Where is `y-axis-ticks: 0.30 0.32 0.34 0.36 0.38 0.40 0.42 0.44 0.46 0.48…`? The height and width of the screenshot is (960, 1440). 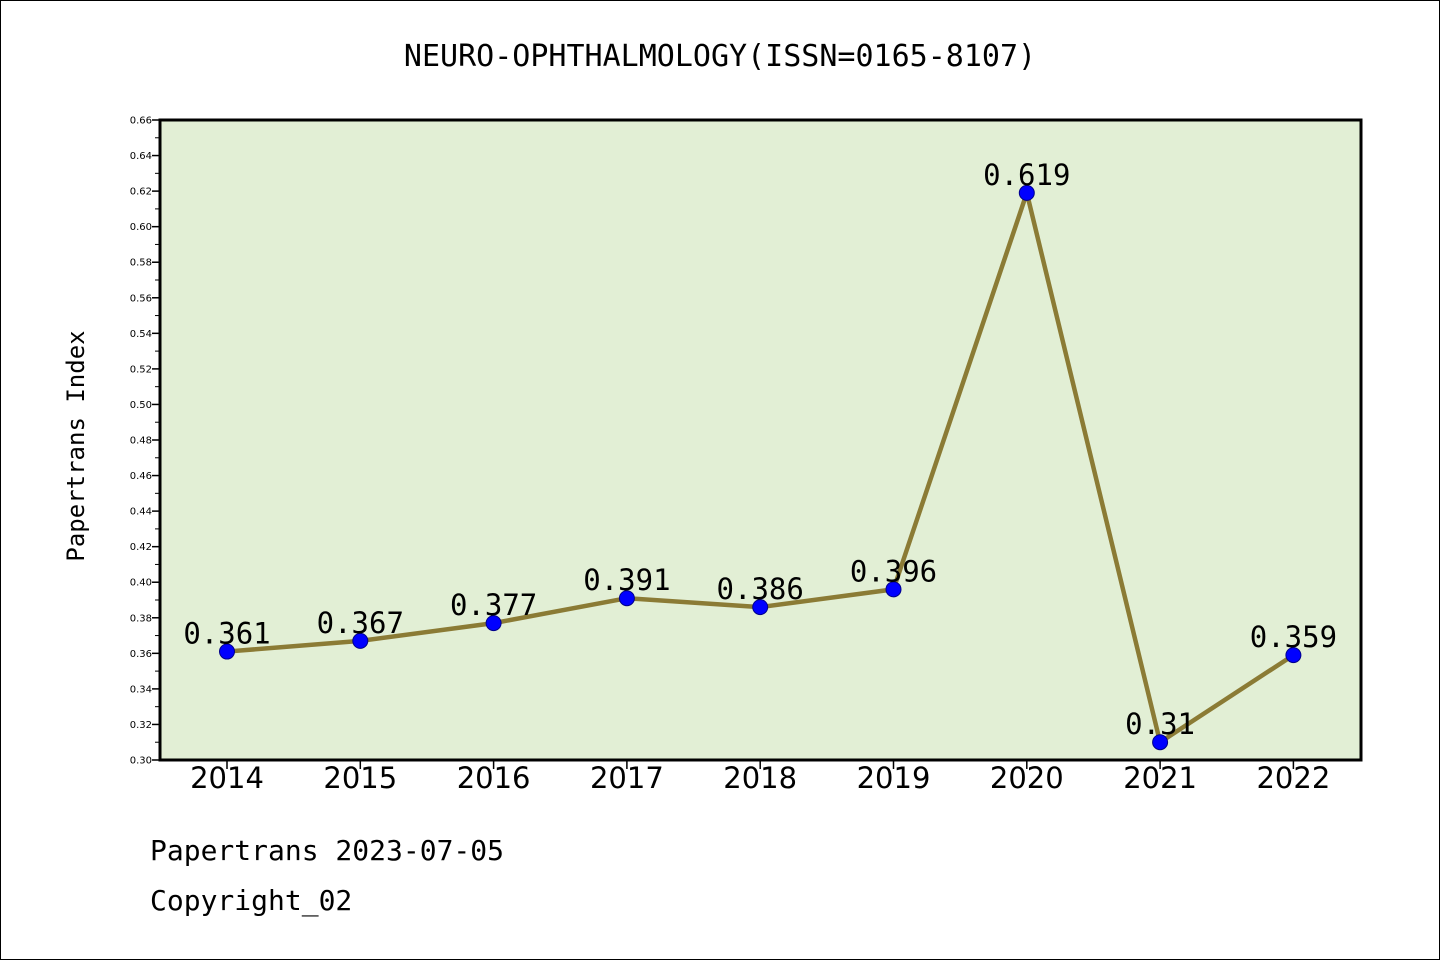
y-axis-ticks: 0.30 0.32 0.34 0.36 0.38 0.40 0.42 0.44 0.46 0.48… is located at coordinates (145, 441).